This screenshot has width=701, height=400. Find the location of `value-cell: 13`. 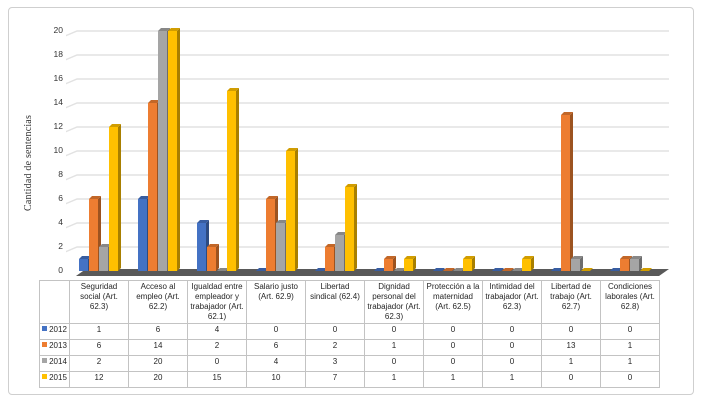

value-cell: 13 is located at coordinates (571, 347).